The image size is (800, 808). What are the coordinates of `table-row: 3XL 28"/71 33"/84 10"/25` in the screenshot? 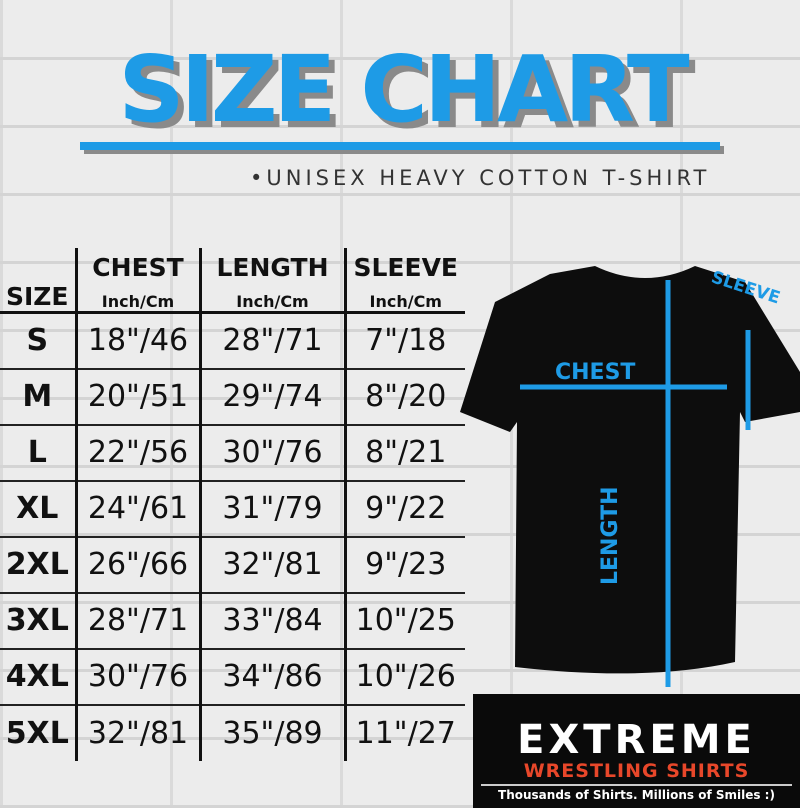 It's located at (232, 620).